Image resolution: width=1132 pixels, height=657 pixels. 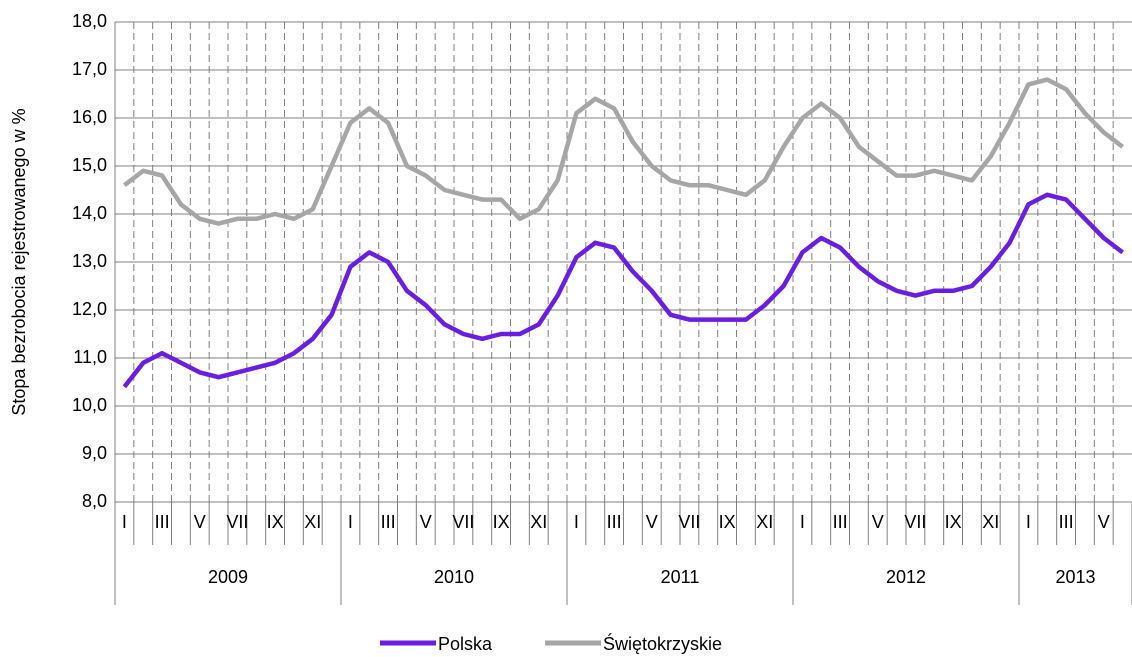 I want to click on y-tick-label: 15,0, so click(x=89, y=165).